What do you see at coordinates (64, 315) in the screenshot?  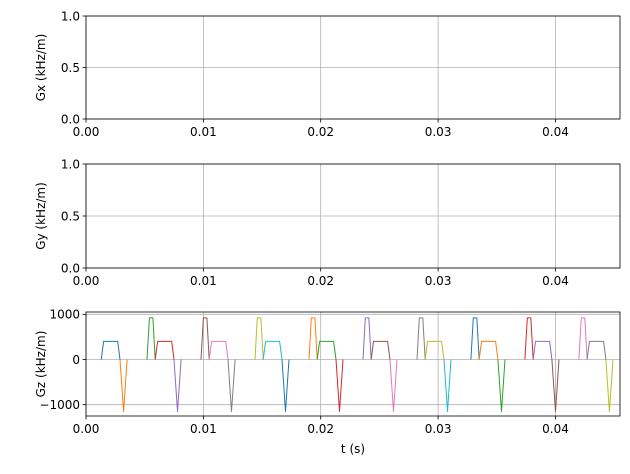 I see `y-tick-label: 1000` at bounding box center [64, 315].